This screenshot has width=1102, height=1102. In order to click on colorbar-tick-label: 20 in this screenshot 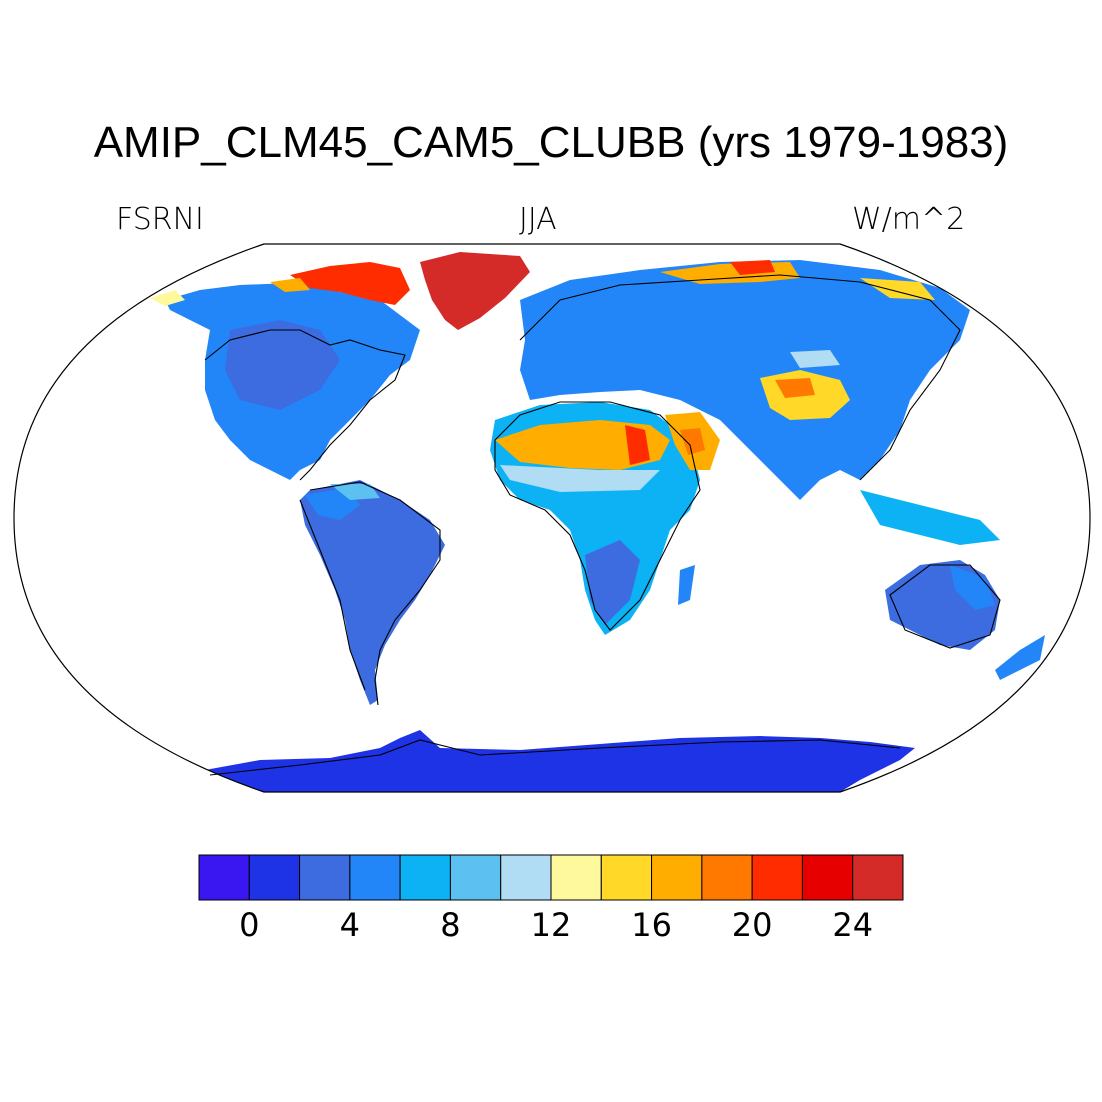, I will do `click(752, 925)`.